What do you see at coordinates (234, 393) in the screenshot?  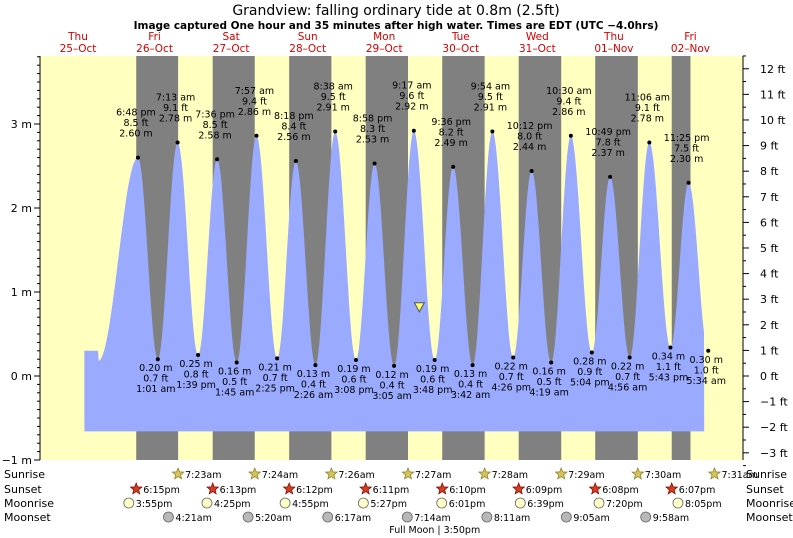 I see `low-tide-label: 1:45 am` at bounding box center [234, 393].